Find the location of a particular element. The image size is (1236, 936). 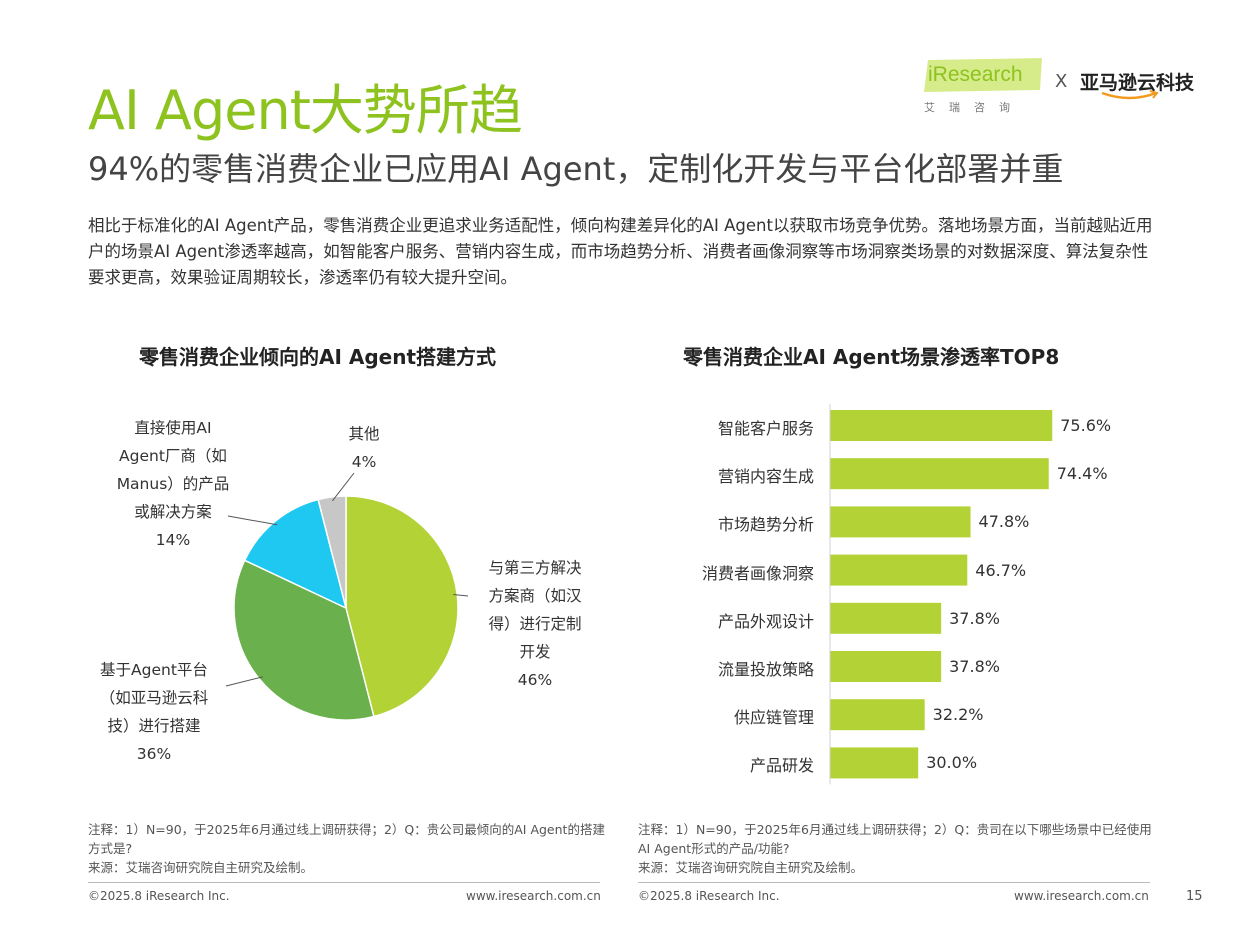

logo-separator: X is located at coordinates (1061, 81).